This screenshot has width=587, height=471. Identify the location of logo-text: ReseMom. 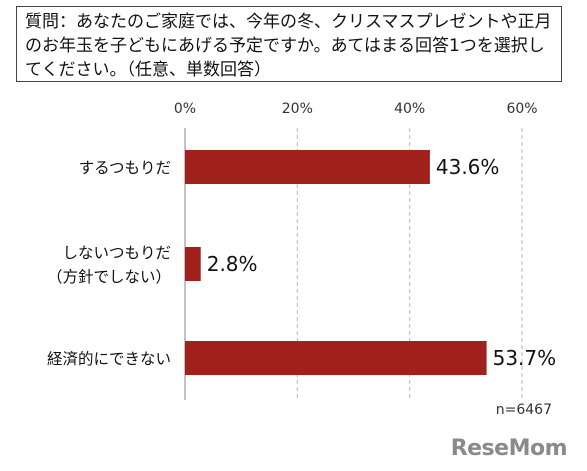
(509, 448).